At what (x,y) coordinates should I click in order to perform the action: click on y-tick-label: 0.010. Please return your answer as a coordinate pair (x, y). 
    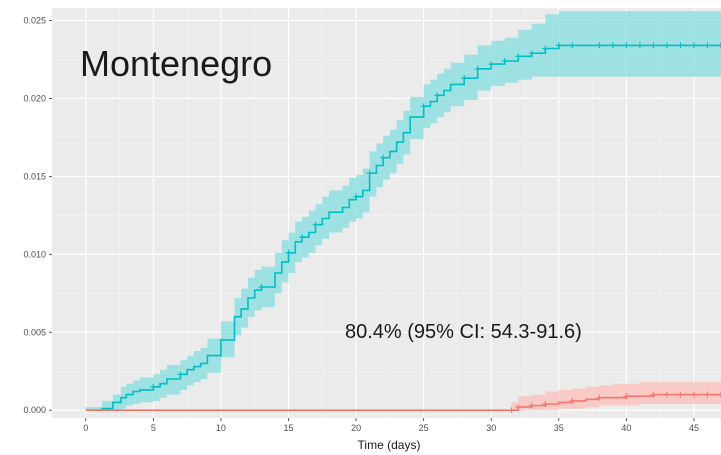
    Looking at the image, I should click on (34, 254).